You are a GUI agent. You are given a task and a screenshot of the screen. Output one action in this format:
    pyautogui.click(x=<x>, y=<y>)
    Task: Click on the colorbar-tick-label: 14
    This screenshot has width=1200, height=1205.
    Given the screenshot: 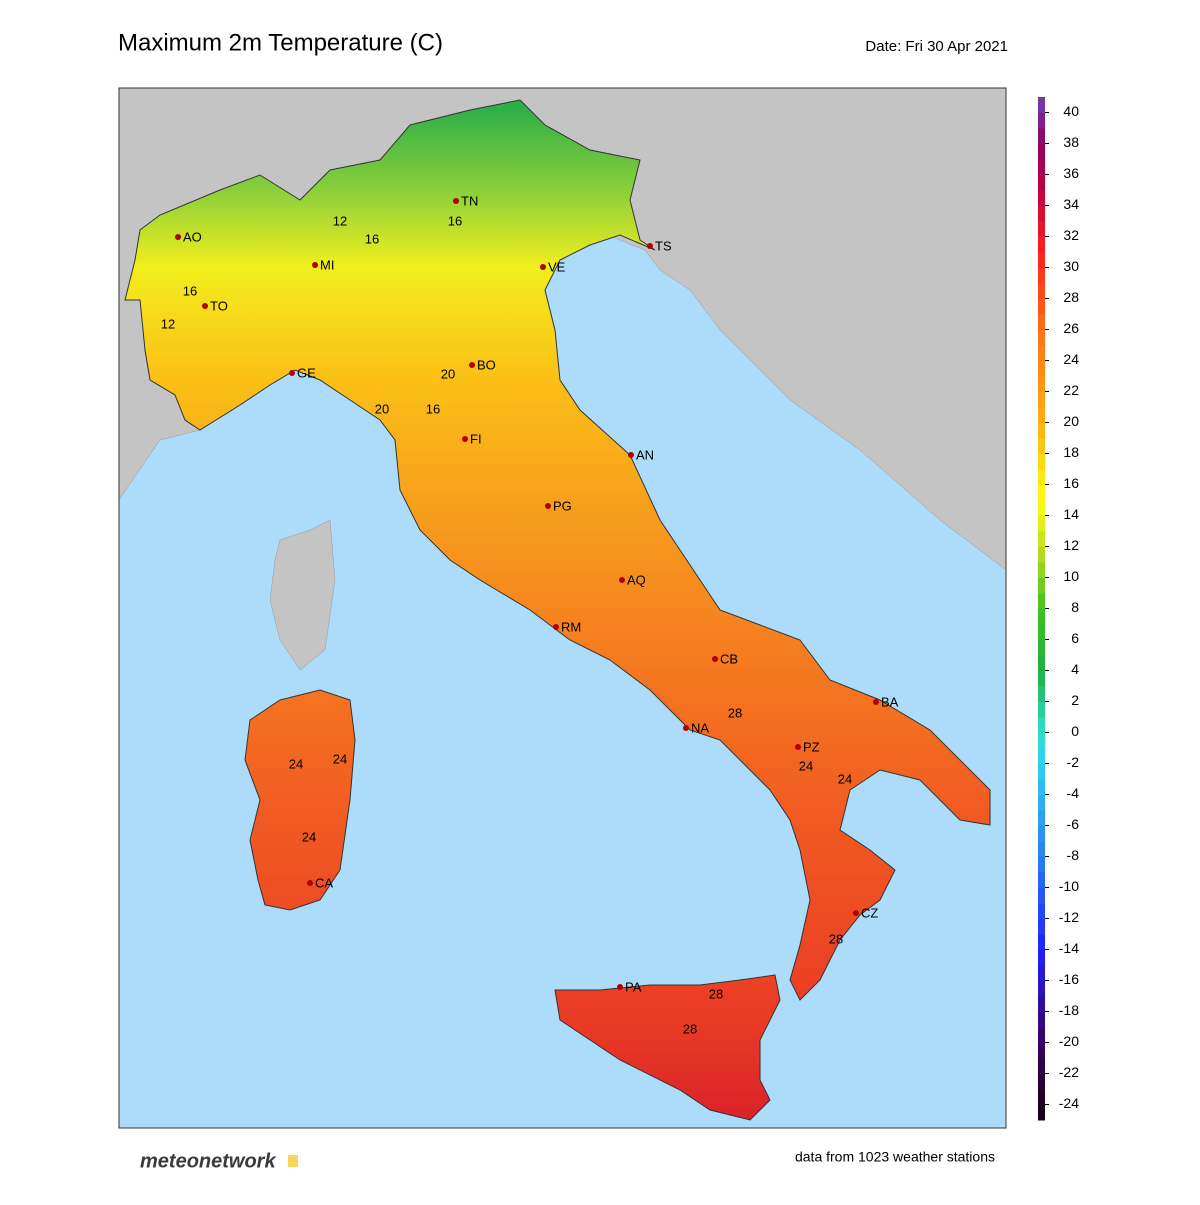 What is the action you would take?
    pyautogui.click(x=1071, y=514)
    